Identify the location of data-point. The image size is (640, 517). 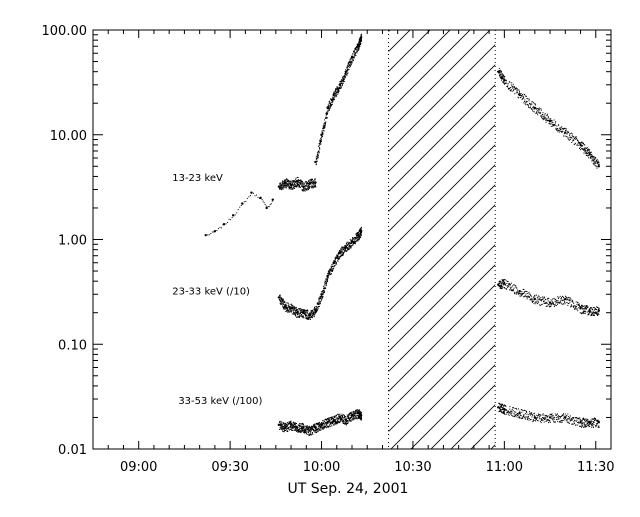
(599, 166).